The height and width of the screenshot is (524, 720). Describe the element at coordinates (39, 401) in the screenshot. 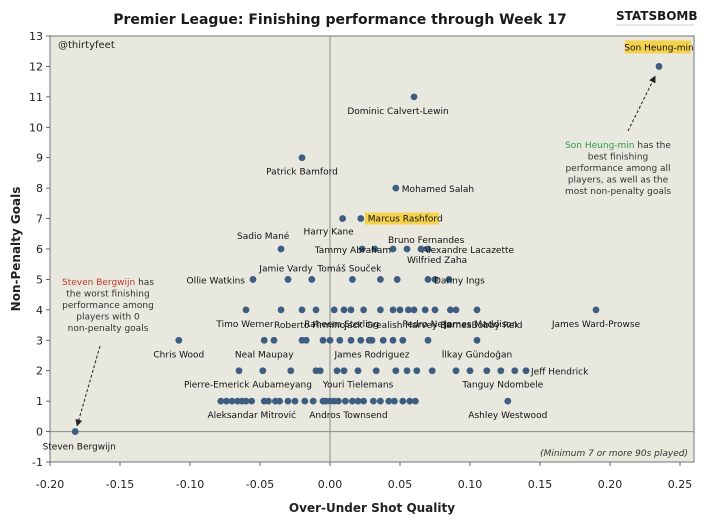

I see `y-tick-label: 1` at that location.